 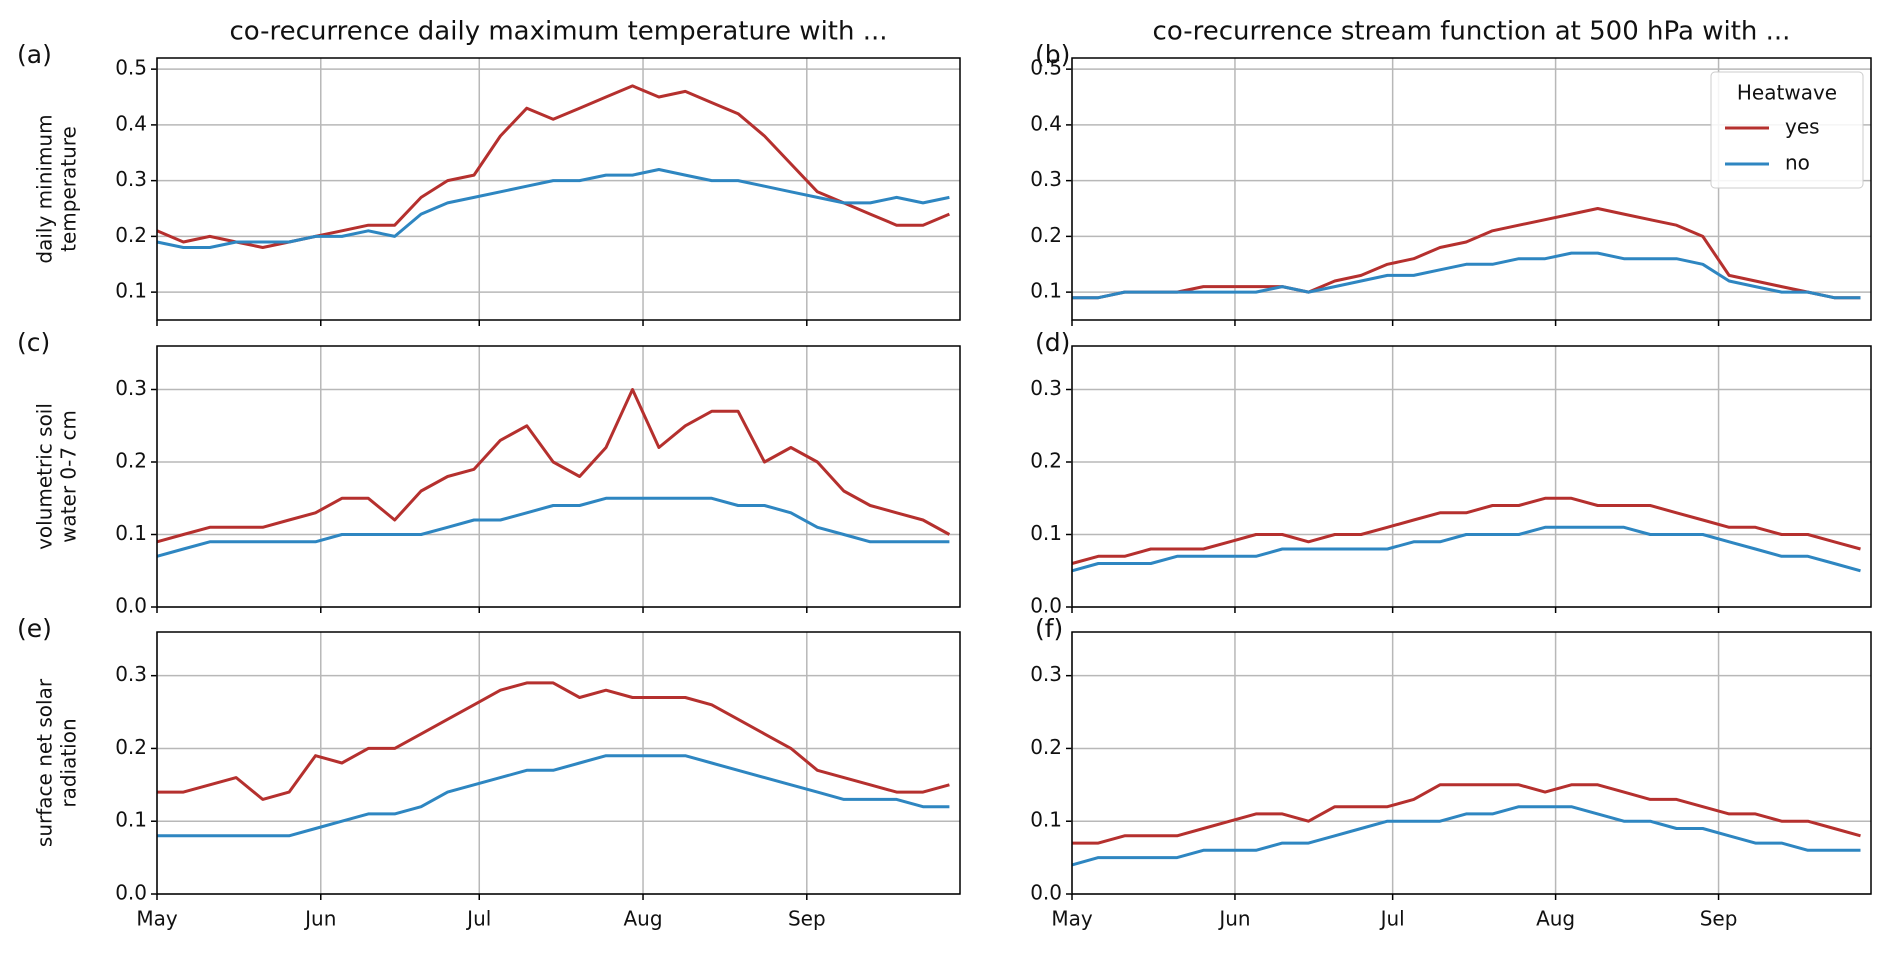 What do you see at coordinates (1049, 628) in the screenshot?
I see `panel-label: (f)` at bounding box center [1049, 628].